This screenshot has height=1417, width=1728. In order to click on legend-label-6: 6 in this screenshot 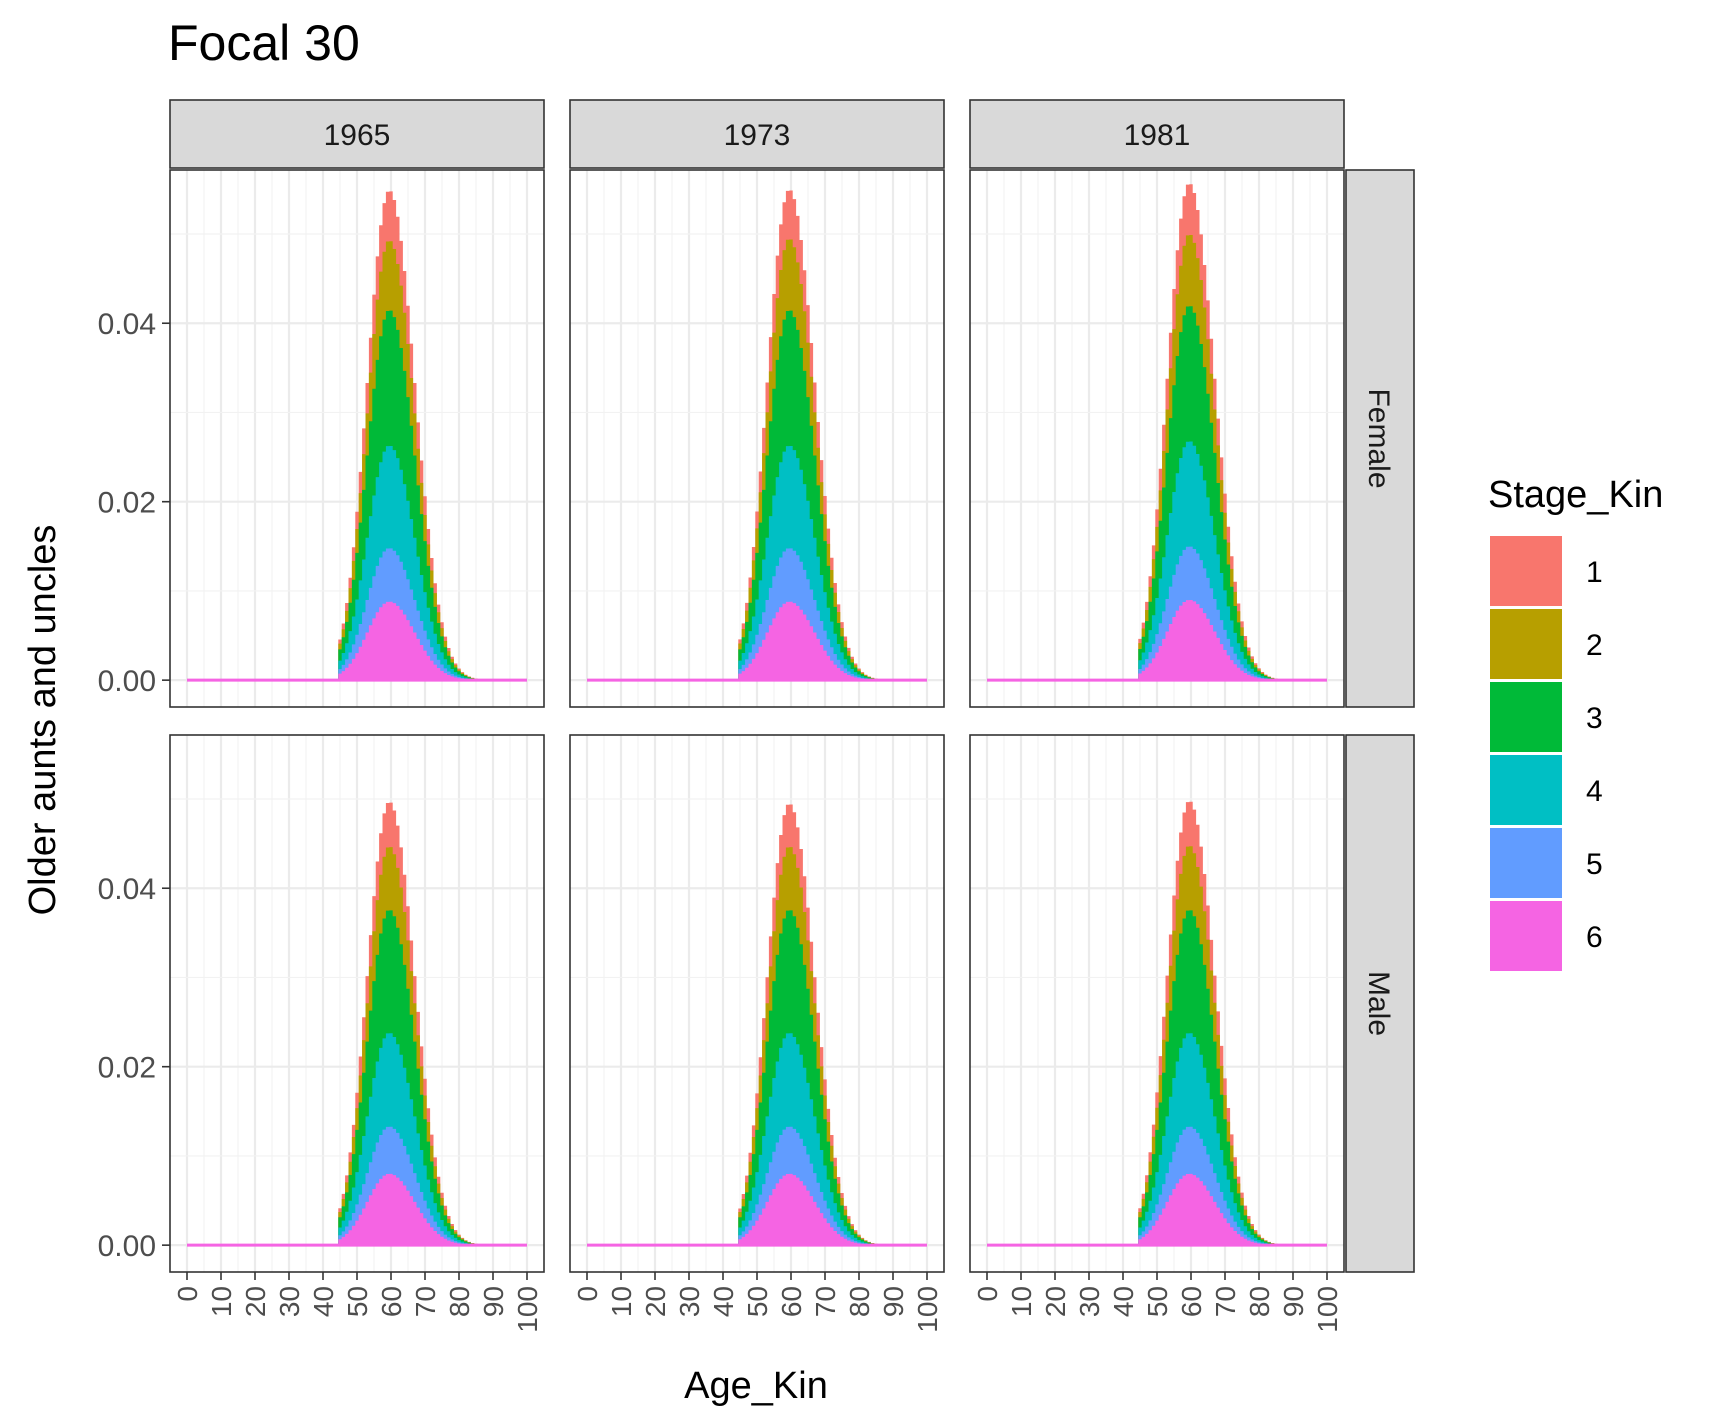, I will do `click(1594, 937)`.